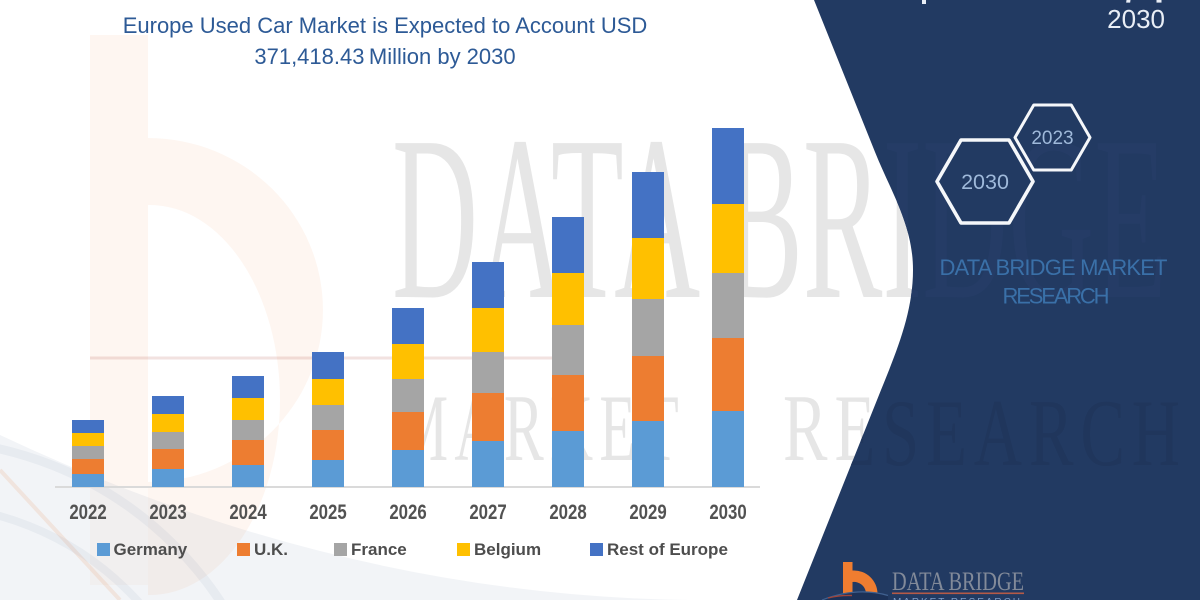 This screenshot has width=1200, height=600. Describe the element at coordinates (540, 428) in the screenshot. I see `svg-text: MARKET` at that location.